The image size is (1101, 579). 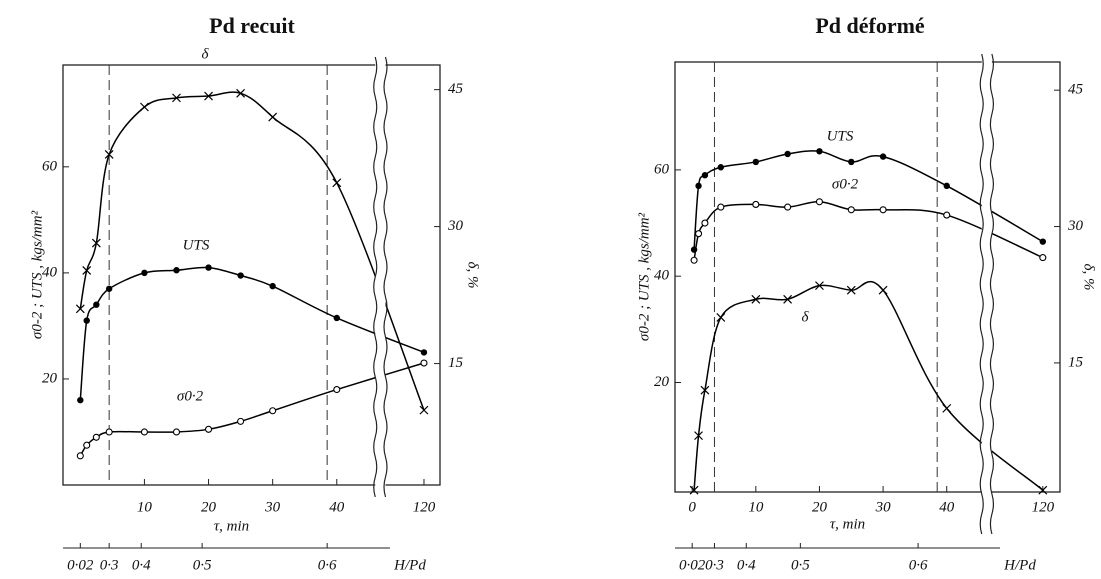 I want to click on series-label: UTS, so click(x=840, y=136).